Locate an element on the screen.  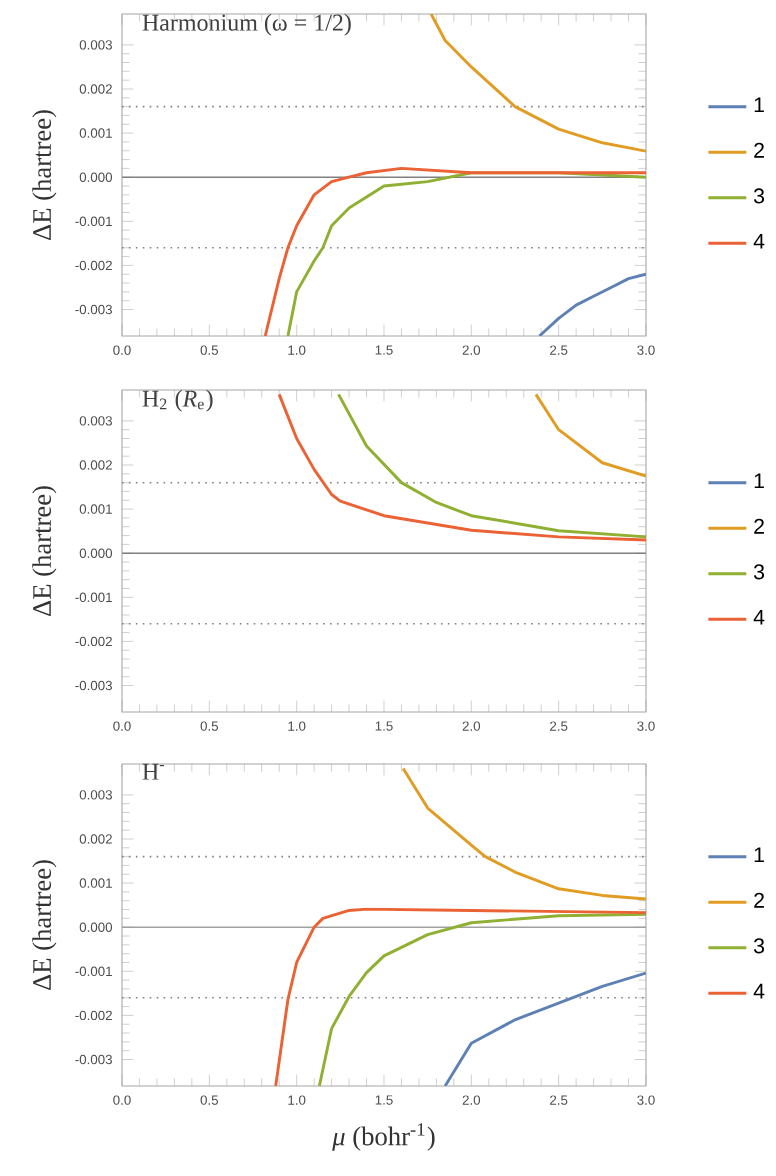
chart-title: Harmonium (ω = 1/2) is located at coordinates (246, 24).